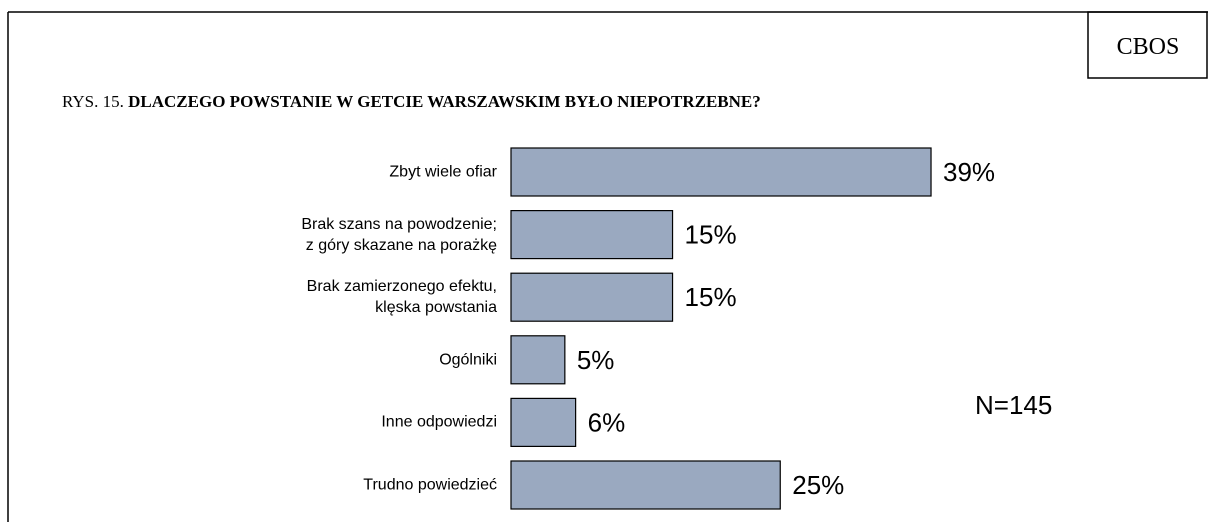 This screenshot has width=1208, height=522. Describe the element at coordinates (818, 485) in the screenshot. I see `value-label: 25%` at that location.